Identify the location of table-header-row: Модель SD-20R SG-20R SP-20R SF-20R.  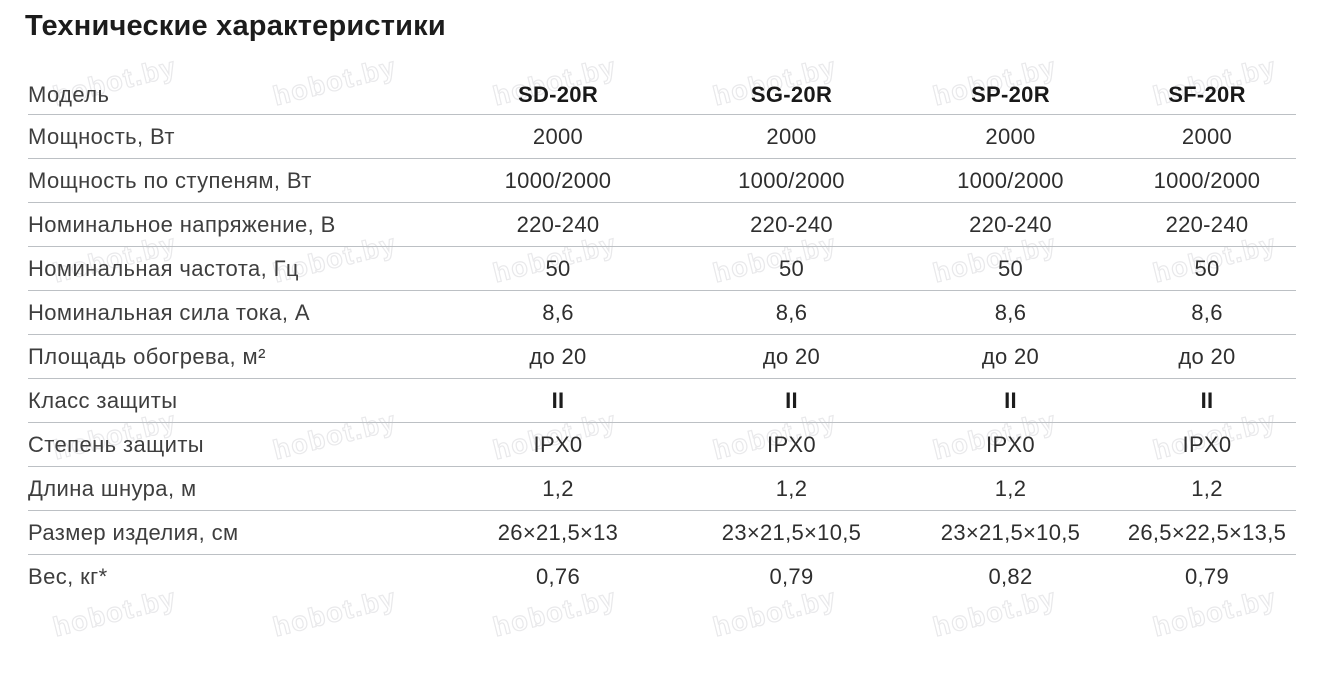
(662, 95).